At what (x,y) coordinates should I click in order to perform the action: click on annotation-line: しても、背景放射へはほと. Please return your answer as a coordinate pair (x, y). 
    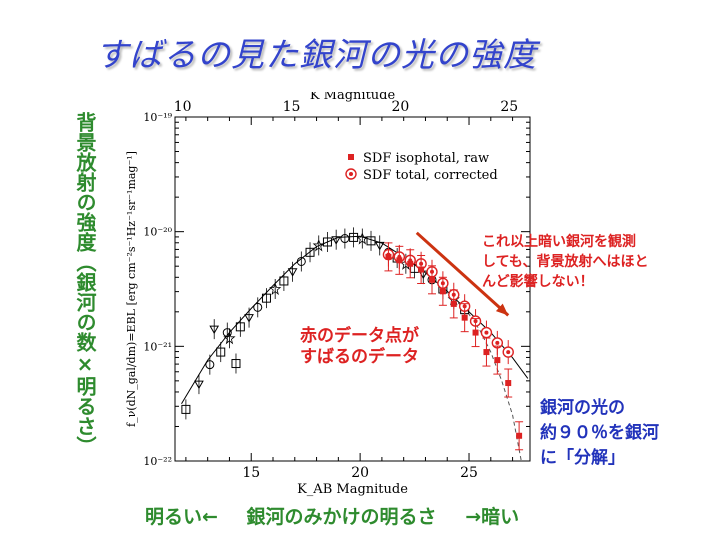
    Looking at the image, I should click on (565, 262).